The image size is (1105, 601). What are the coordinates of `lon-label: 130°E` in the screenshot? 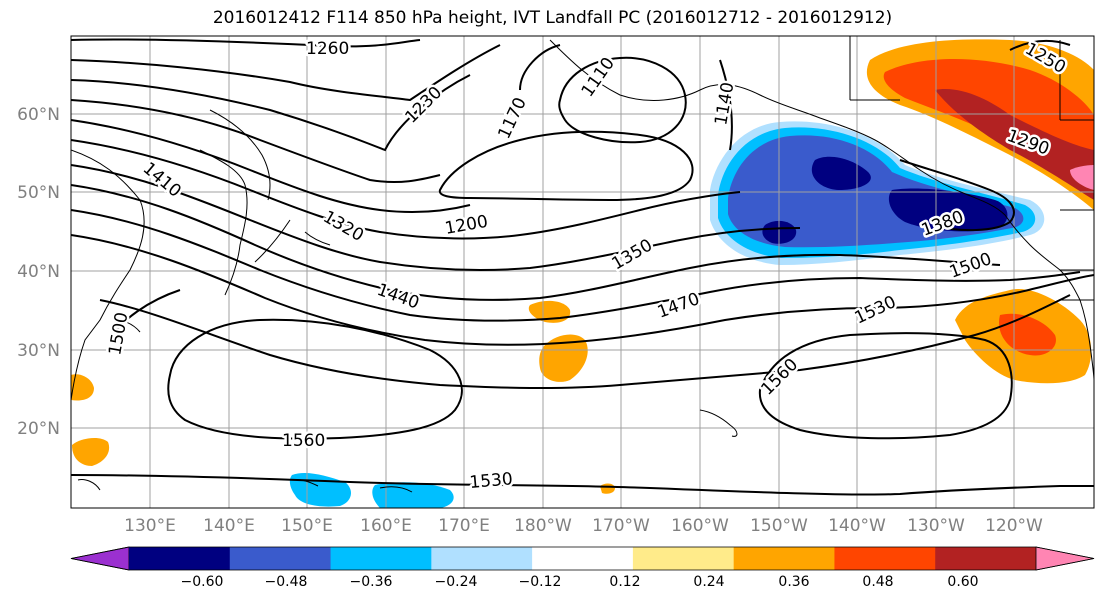 It's located at (150, 526).